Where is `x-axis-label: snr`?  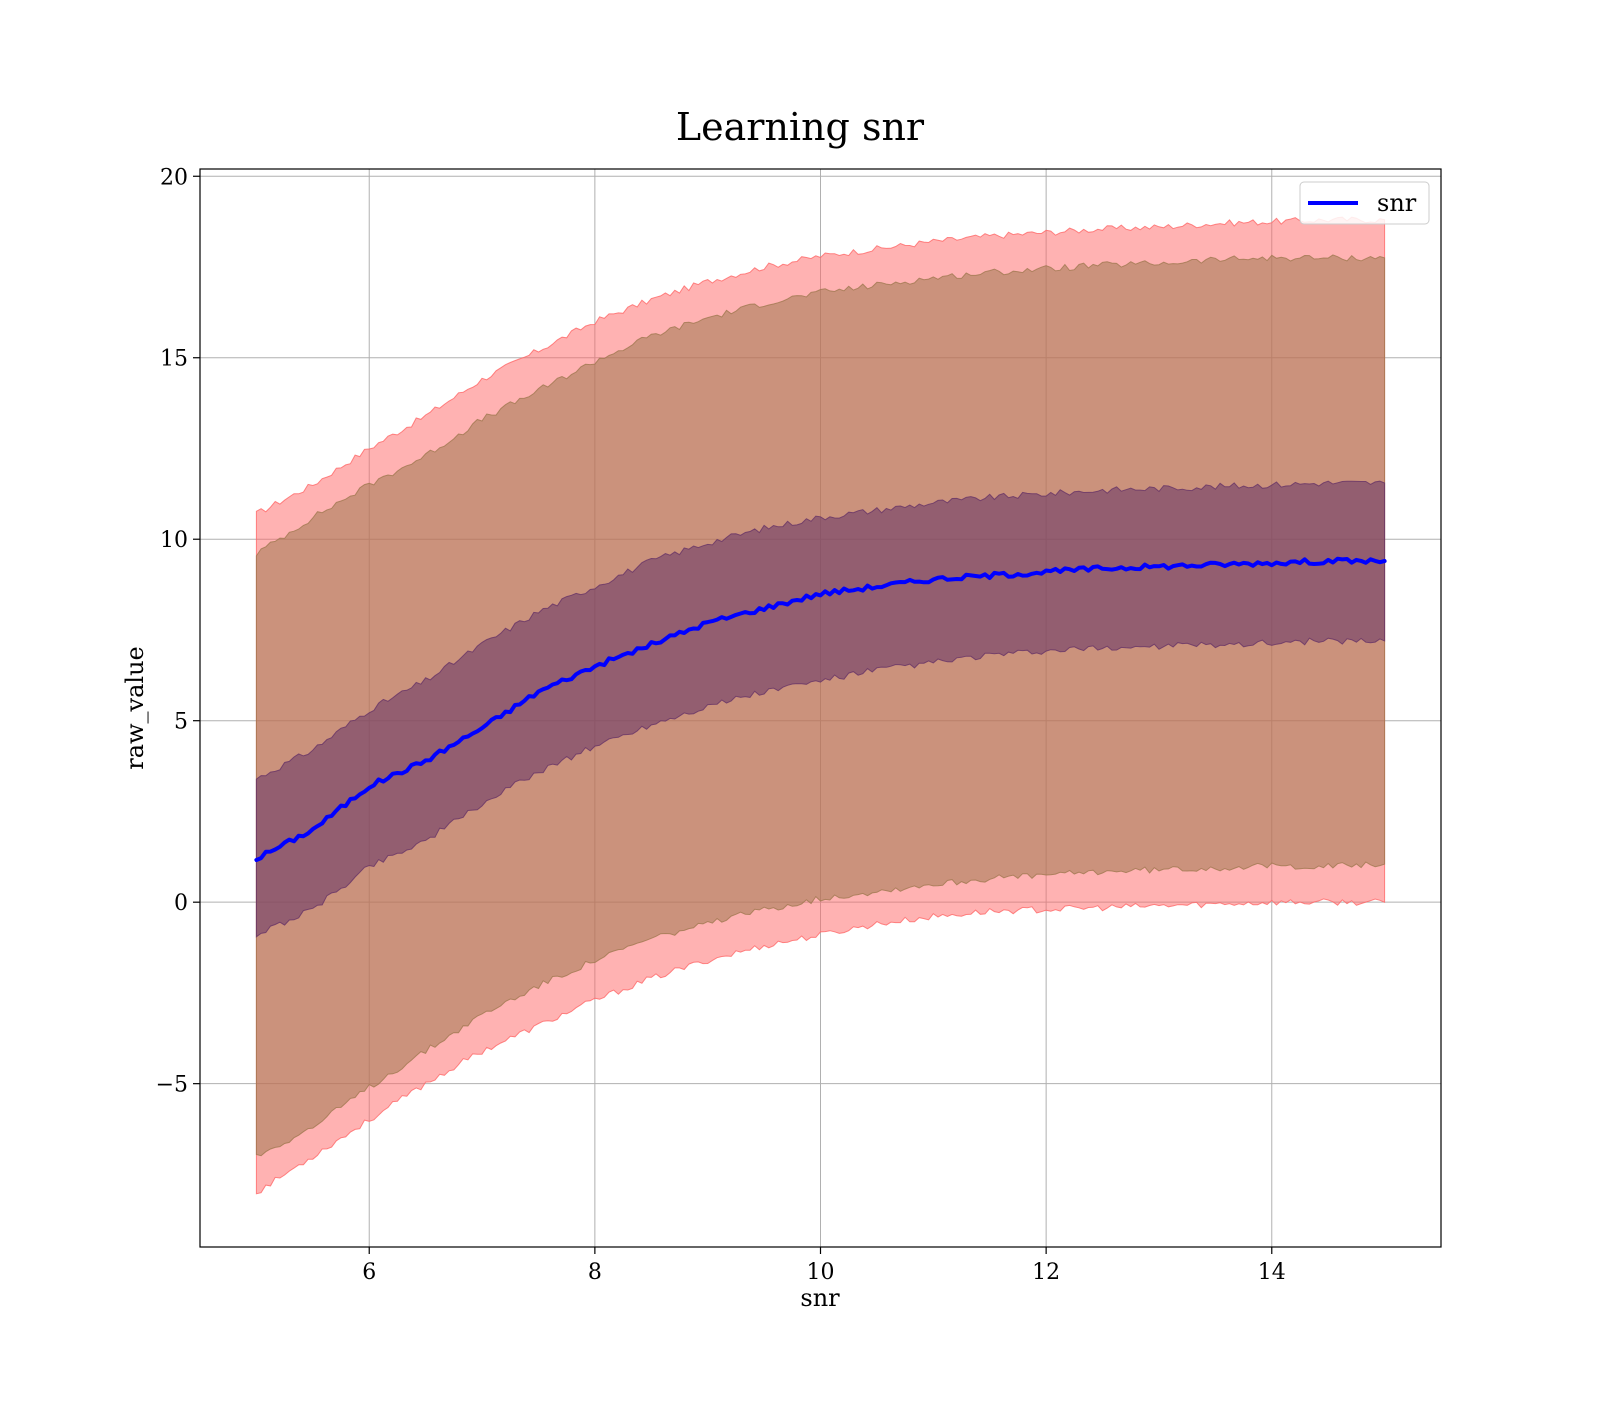
x-axis-label: snr is located at coordinates (820, 1298).